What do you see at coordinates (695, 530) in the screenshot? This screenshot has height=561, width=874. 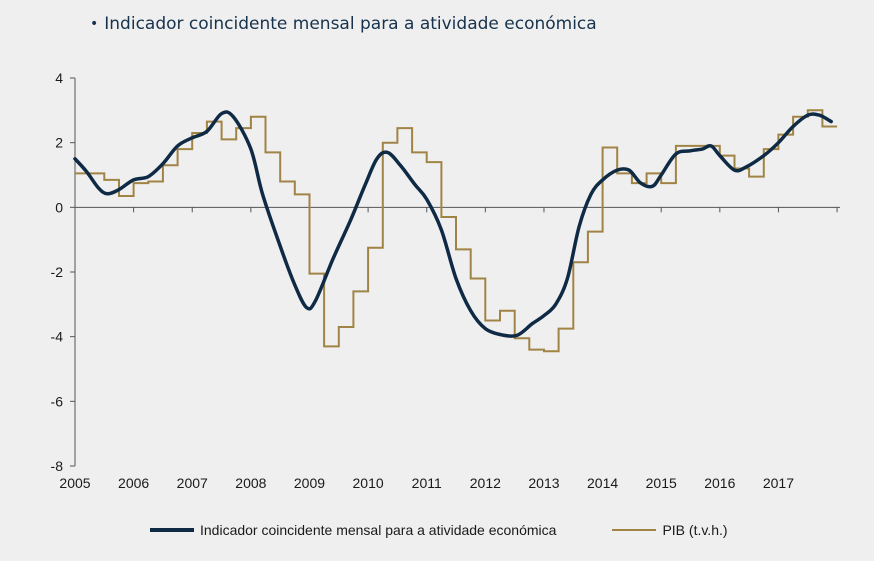 I see `legend-label-pib: PIB (t.v.h.)` at bounding box center [695, 530].